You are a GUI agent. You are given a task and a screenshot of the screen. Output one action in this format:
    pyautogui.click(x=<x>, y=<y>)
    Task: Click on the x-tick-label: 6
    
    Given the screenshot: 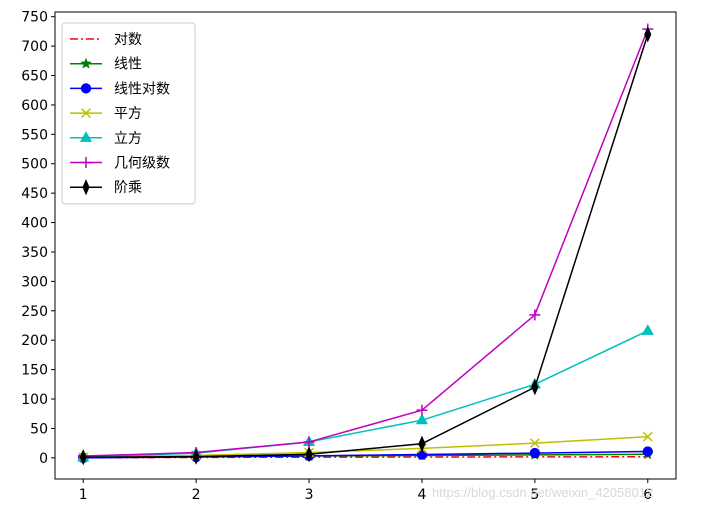 What is the action you would take?
    pyautogui.click(x=647, y=495)
    